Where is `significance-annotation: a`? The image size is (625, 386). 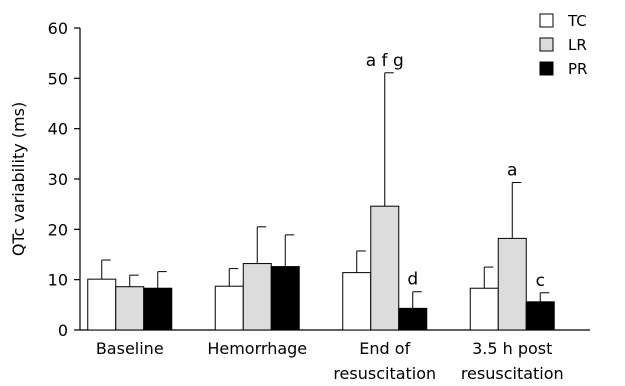
significance-annotation: a is located at coordinates (512, 171).